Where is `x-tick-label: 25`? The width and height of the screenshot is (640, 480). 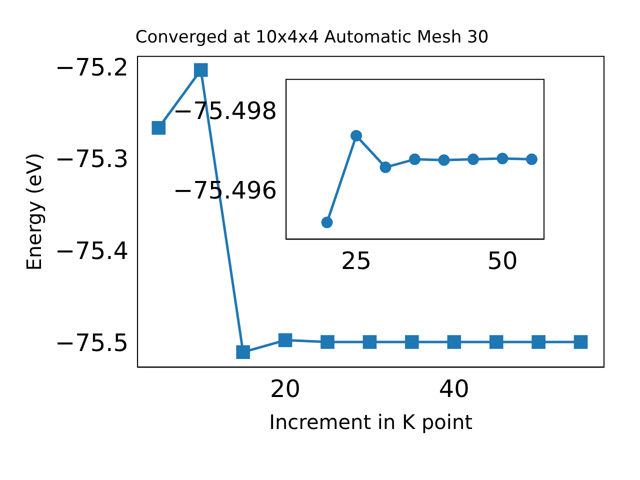
x-tick-label: 25 is located at coordinates (356, 260).